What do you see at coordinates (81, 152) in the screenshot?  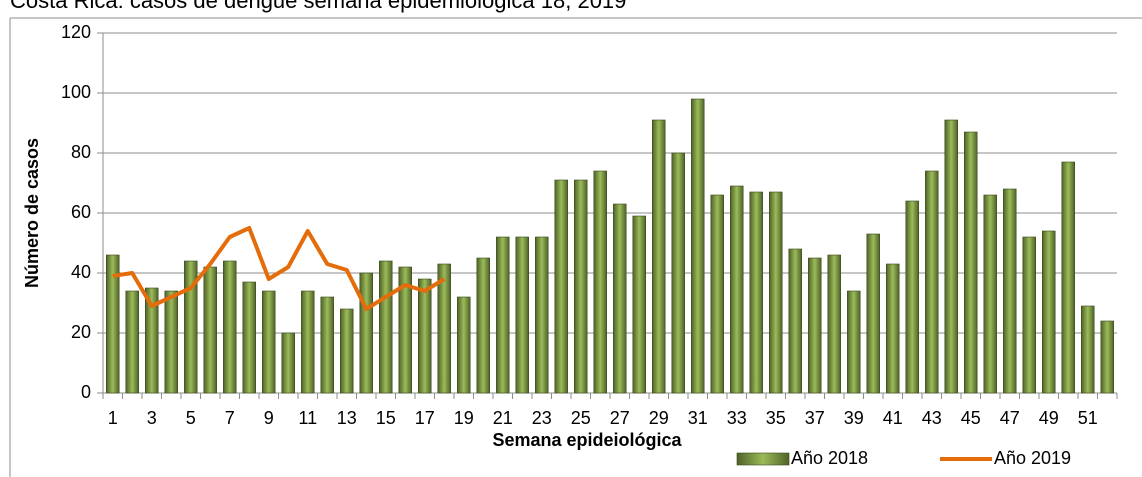 I see `y-tick-label: 80` at bounding box center [81, 152].